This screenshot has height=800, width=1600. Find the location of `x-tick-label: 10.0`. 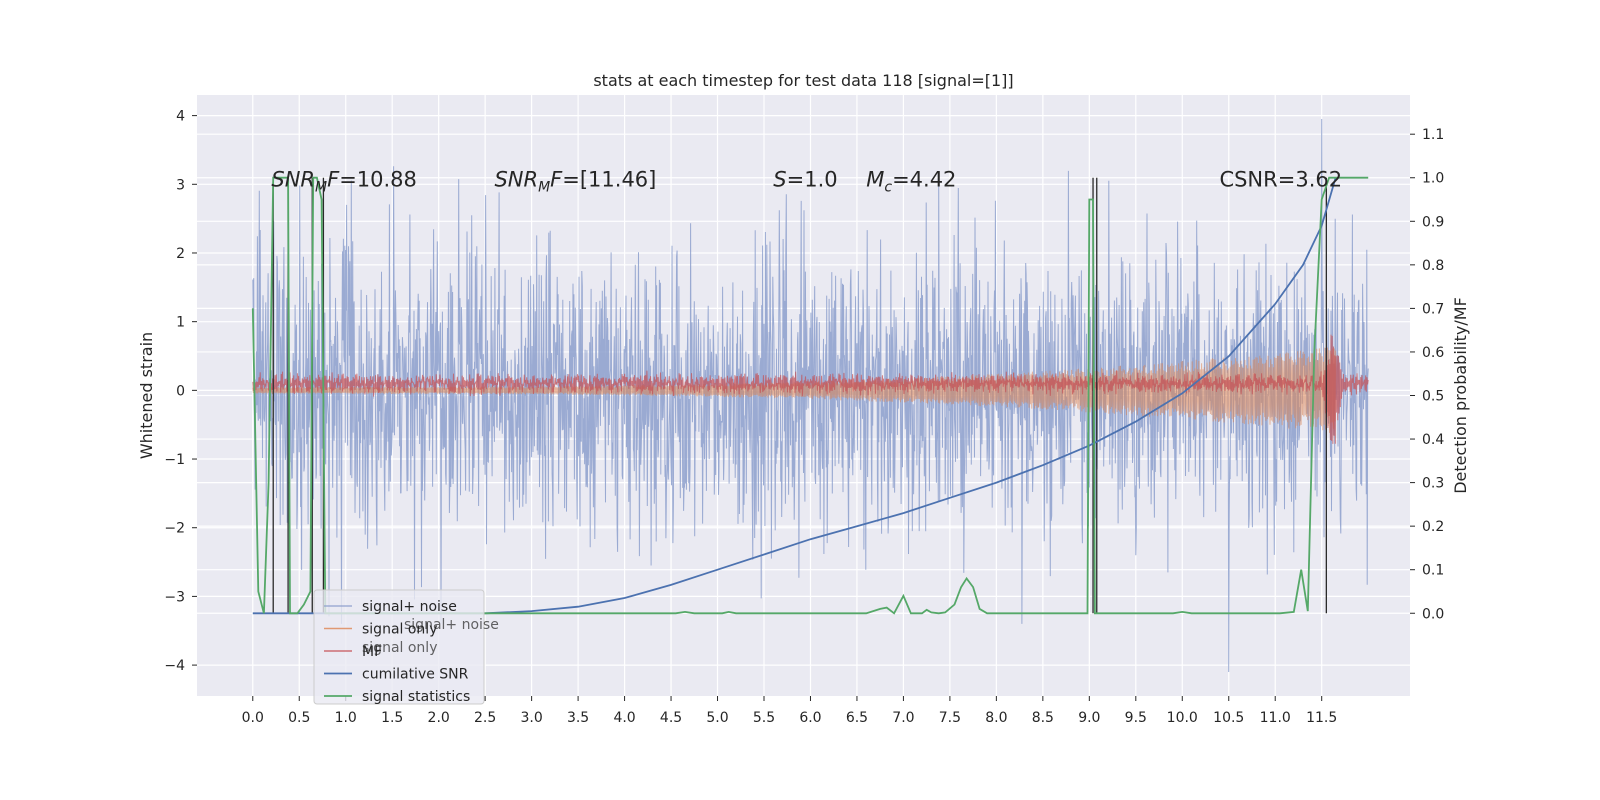

x-tick-label: 10.0 is located at coordinates (1182, 718).